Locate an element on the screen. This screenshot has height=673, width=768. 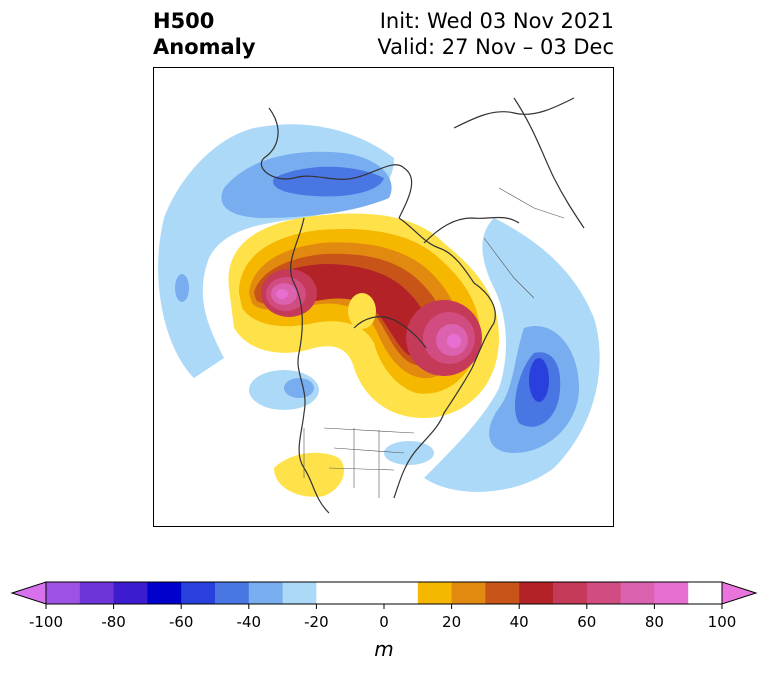
colorbar-tick-label: -100 is located at coordinates (46, 622).